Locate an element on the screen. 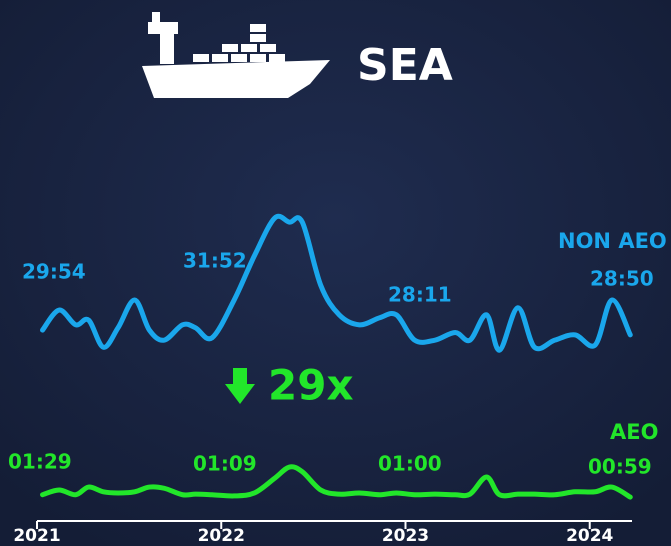 The width and height of the screenshot is (671, 546). x-tick-label: 2024 is located at coordinates (589, 536).